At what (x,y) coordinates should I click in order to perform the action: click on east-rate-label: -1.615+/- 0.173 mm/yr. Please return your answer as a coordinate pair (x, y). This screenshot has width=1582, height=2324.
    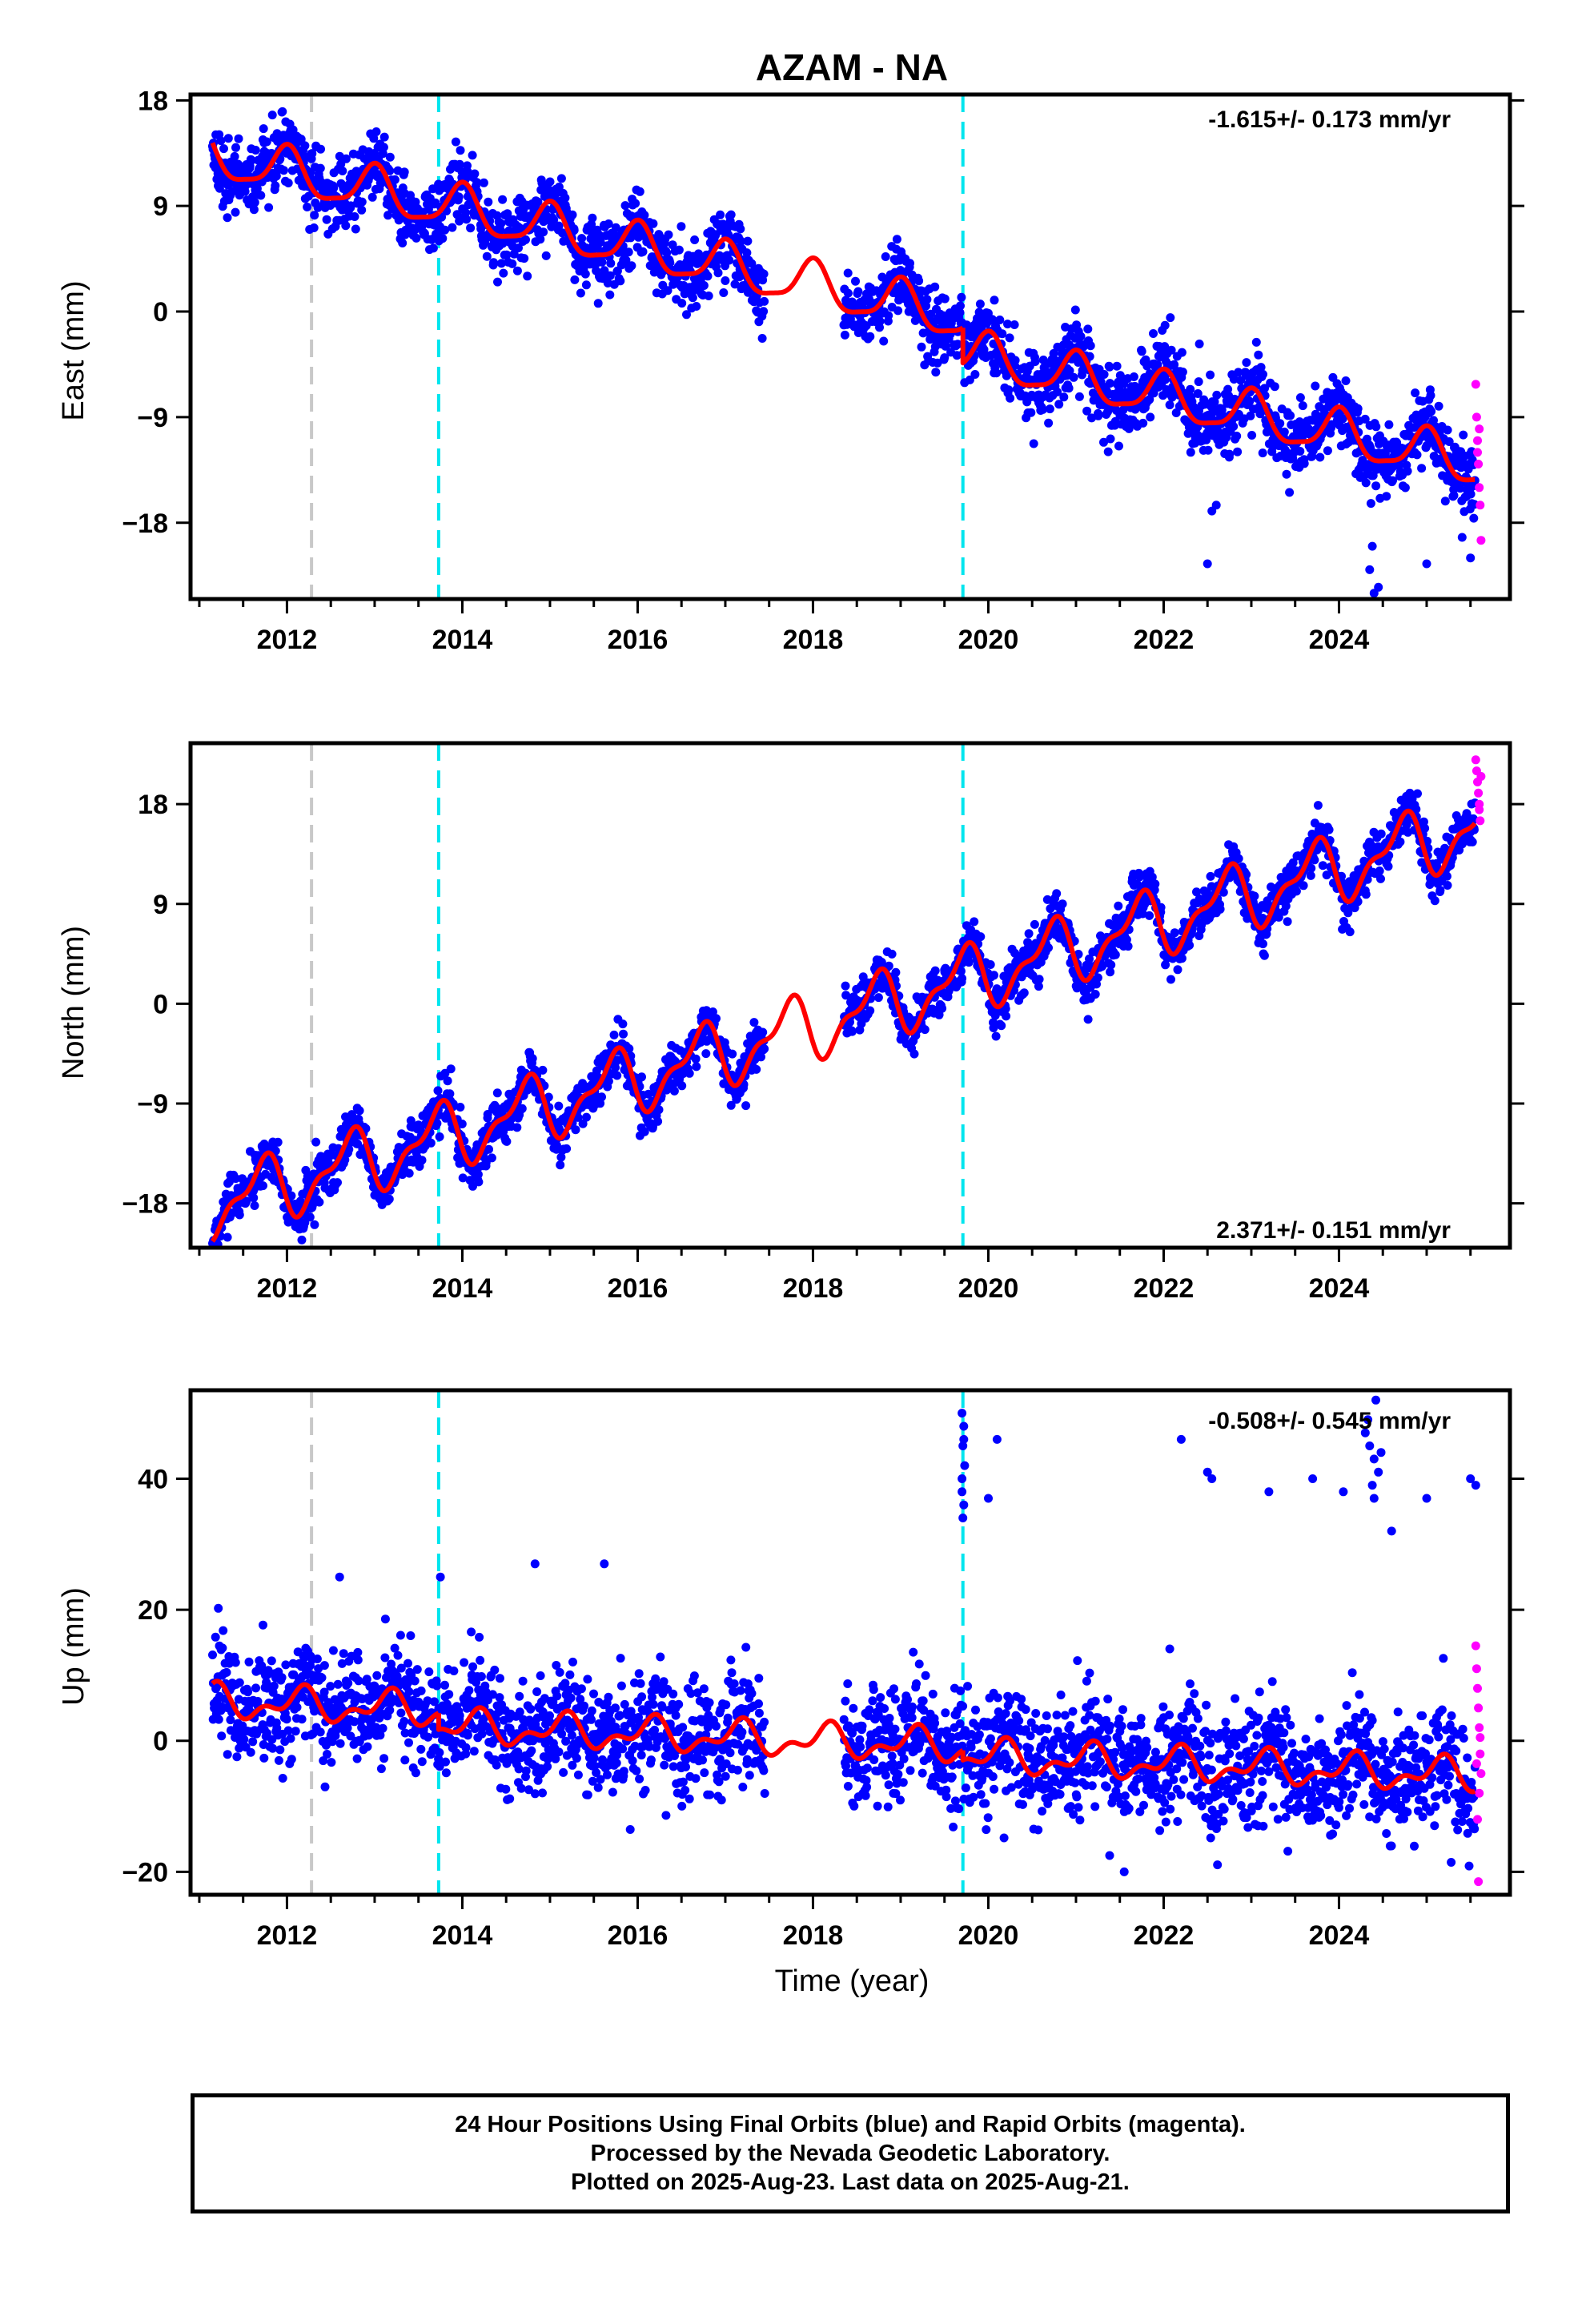
    Looking at the image, I should click on (1329, 120).